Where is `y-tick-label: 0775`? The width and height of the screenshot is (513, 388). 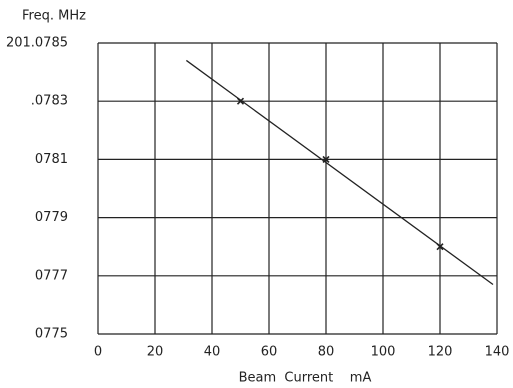
y-tick-label: 0775 is located at coordinates (51, 334).